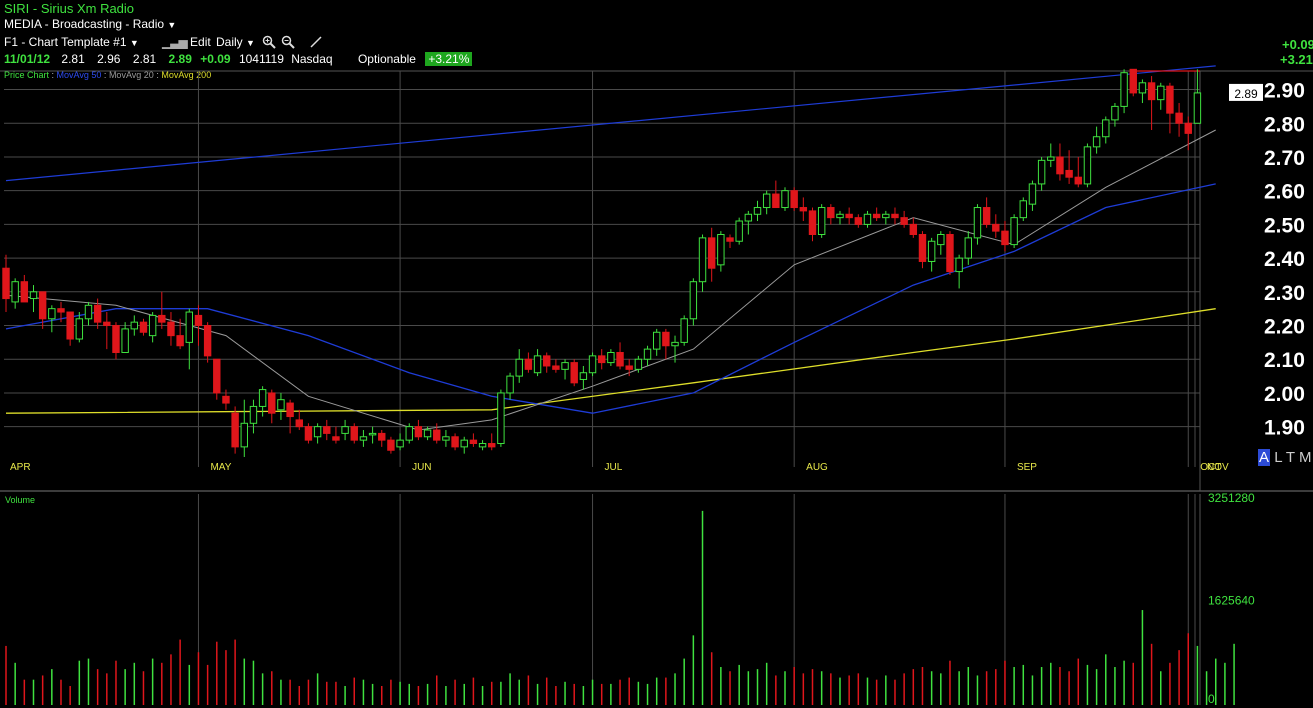 This screenshot has width=1313, height=708. What do you see at coordinates (1290, 457) in the screenshot?
I see `range-t-button: T` at bounding box center [1290, 457].